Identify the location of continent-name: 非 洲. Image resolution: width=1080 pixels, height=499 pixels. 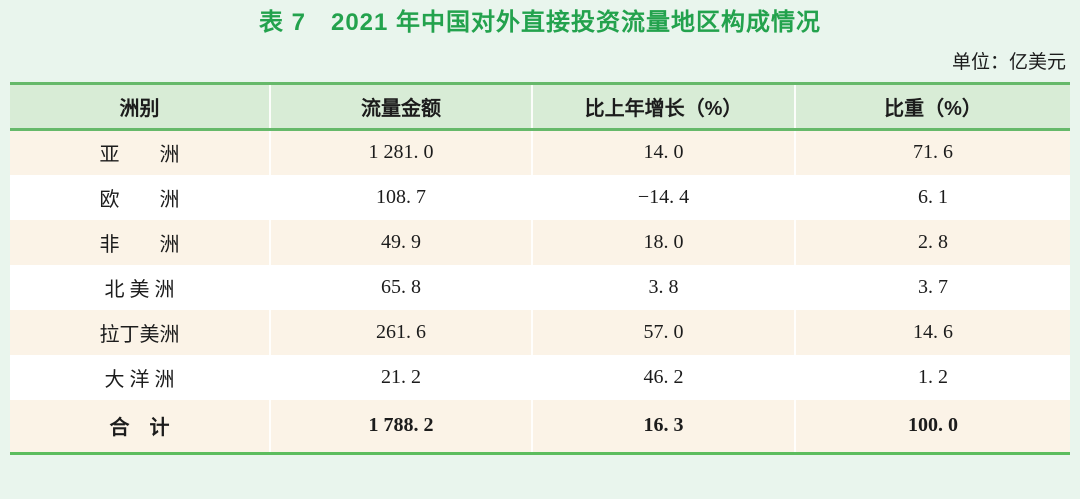
(139, 244).